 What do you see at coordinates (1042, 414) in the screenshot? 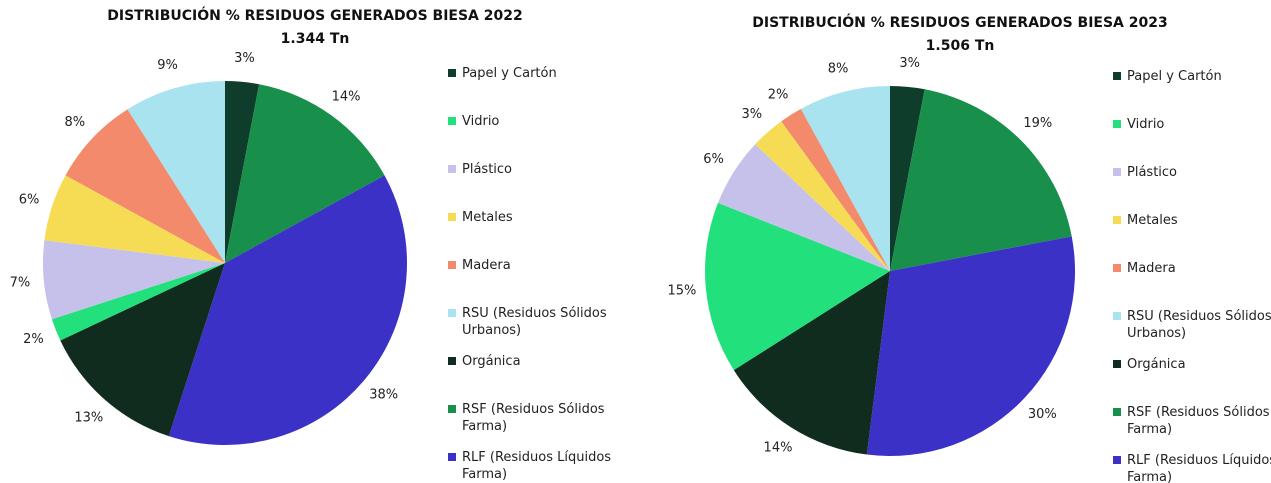
I see `data-label: 30%` at bounding box center [1042, 414].